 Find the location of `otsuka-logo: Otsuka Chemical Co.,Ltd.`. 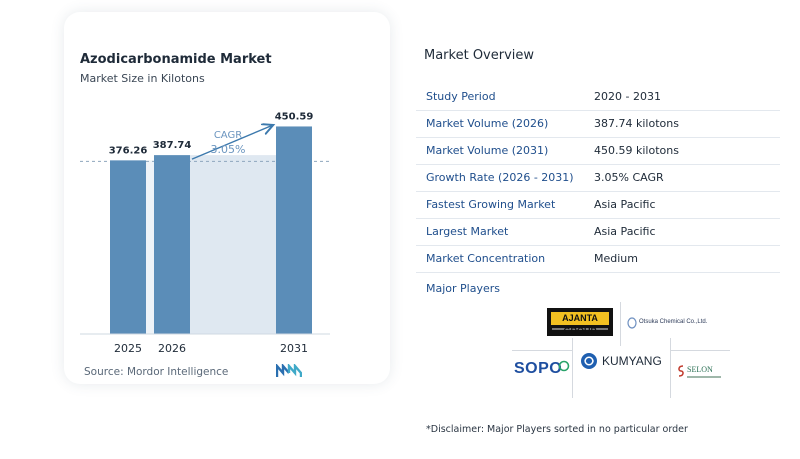

otsuka-logo: Otsuka Chemical Co.,Ltd. is located at coordinates (677, 324).